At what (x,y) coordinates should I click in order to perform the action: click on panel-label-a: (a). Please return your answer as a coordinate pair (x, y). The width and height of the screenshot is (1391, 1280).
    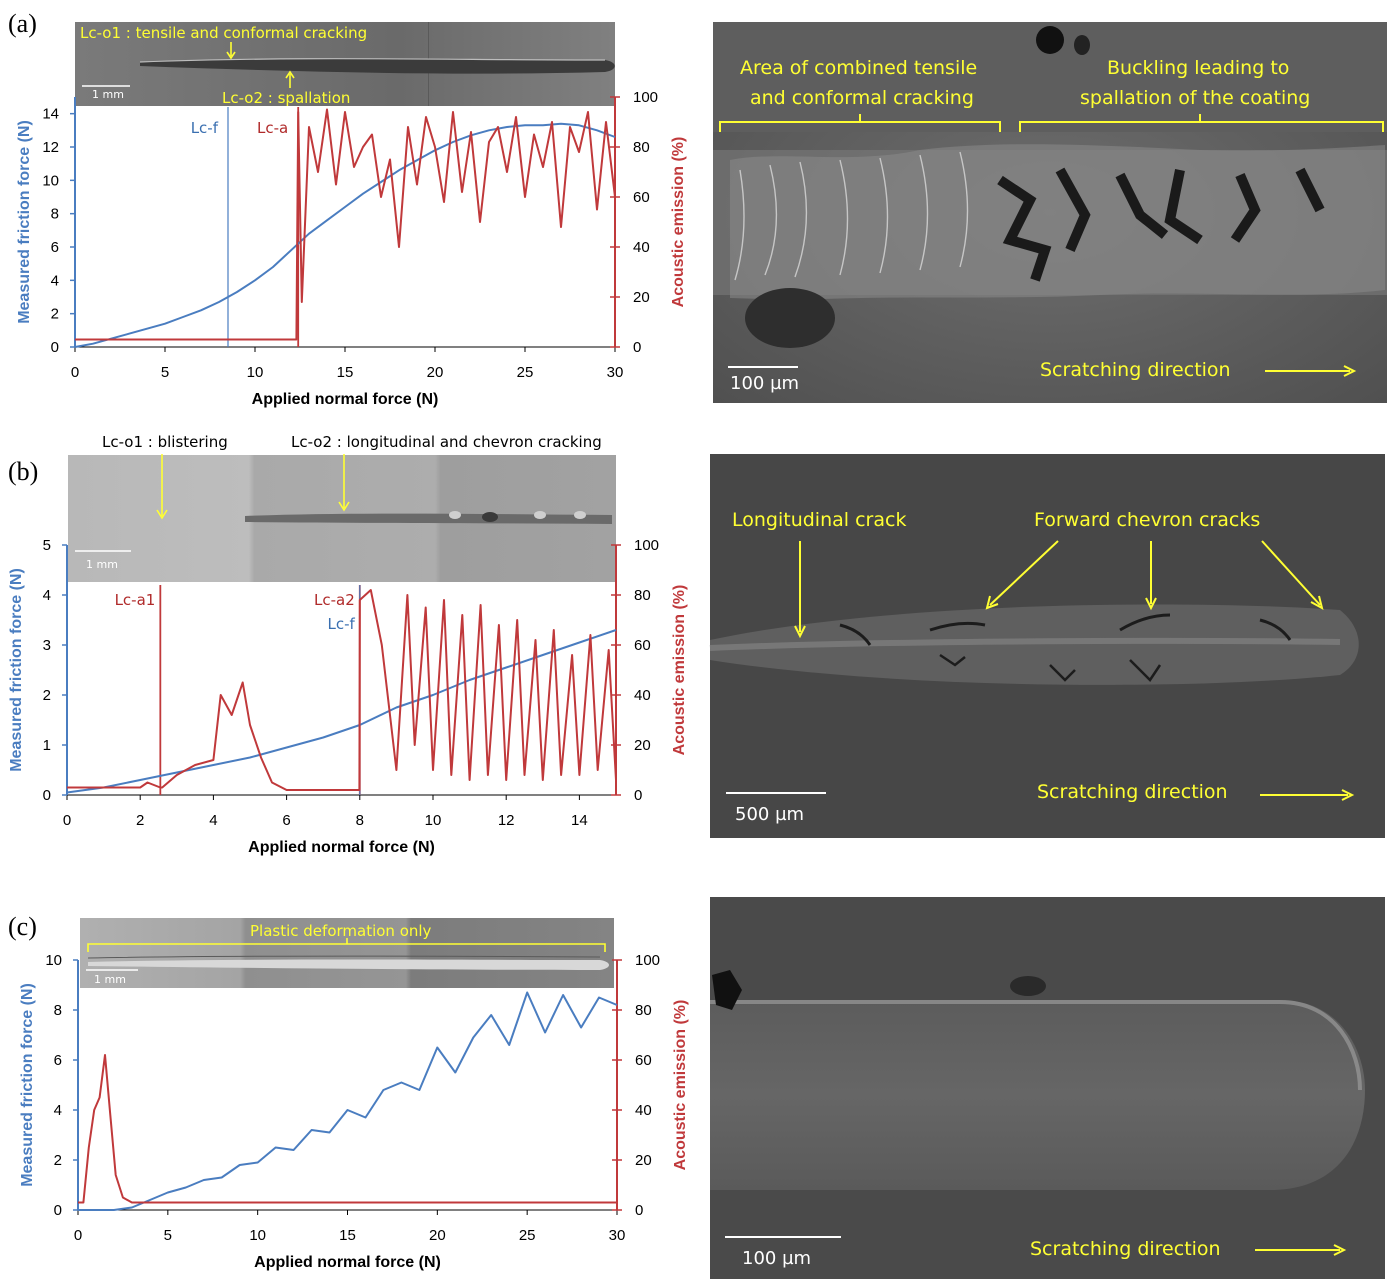
    Looking at the image, I should click on (22, 23).